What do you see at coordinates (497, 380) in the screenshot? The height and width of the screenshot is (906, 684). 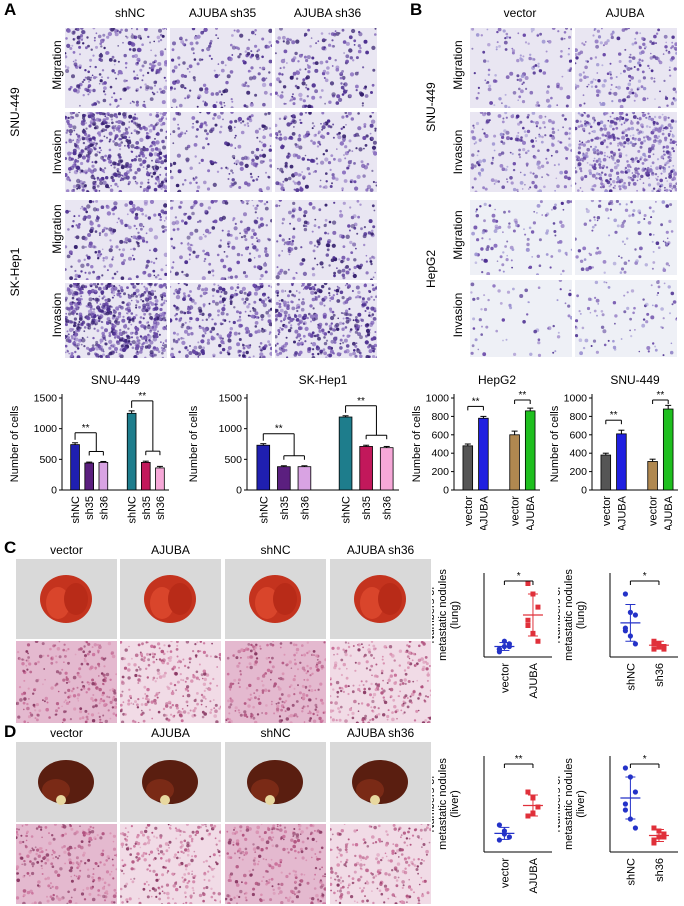 I see `chart-title: HepG2` at bounding box center [497, 380].